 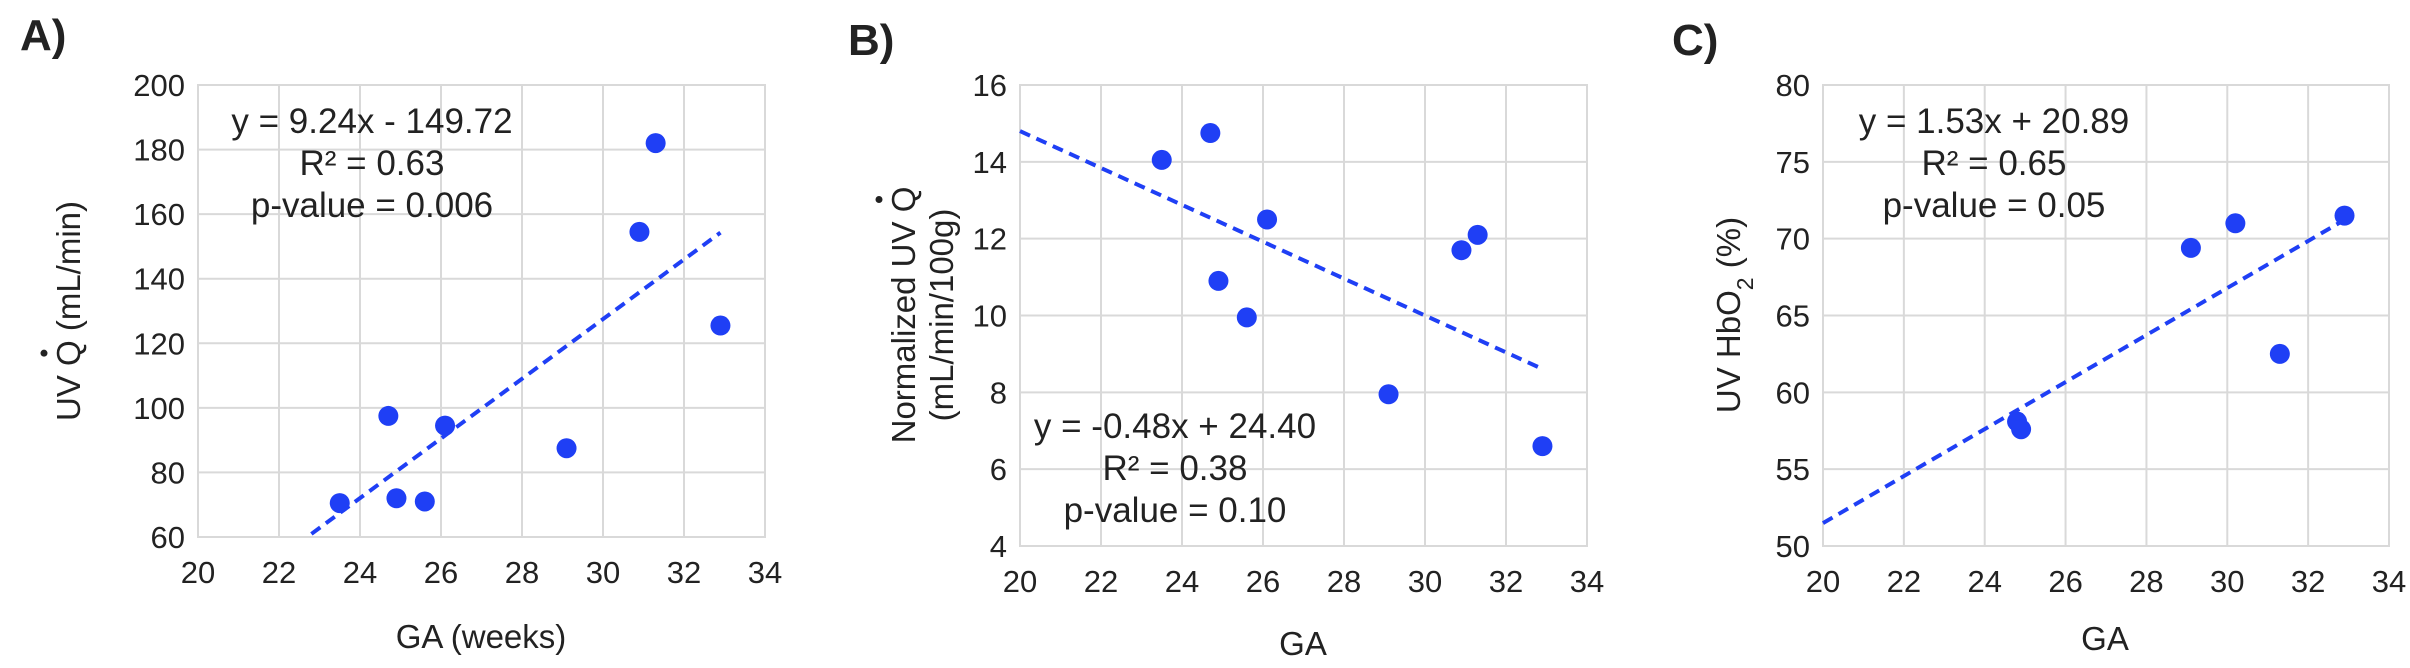 I want to click on chart-b-trendline, so click(x=1281, y=250).